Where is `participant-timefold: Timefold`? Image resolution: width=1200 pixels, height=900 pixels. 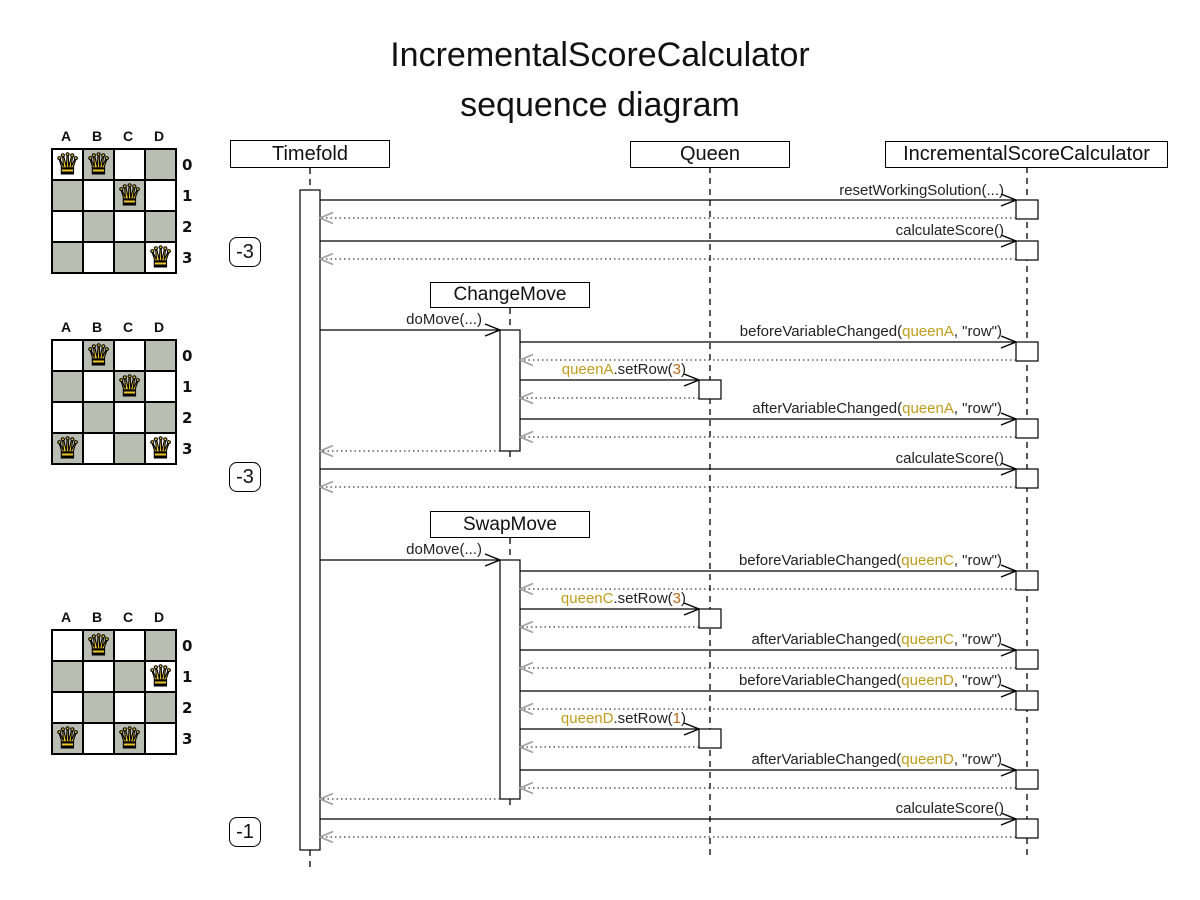
participant-timefold: Timefold is located at coordinates (310, 154).